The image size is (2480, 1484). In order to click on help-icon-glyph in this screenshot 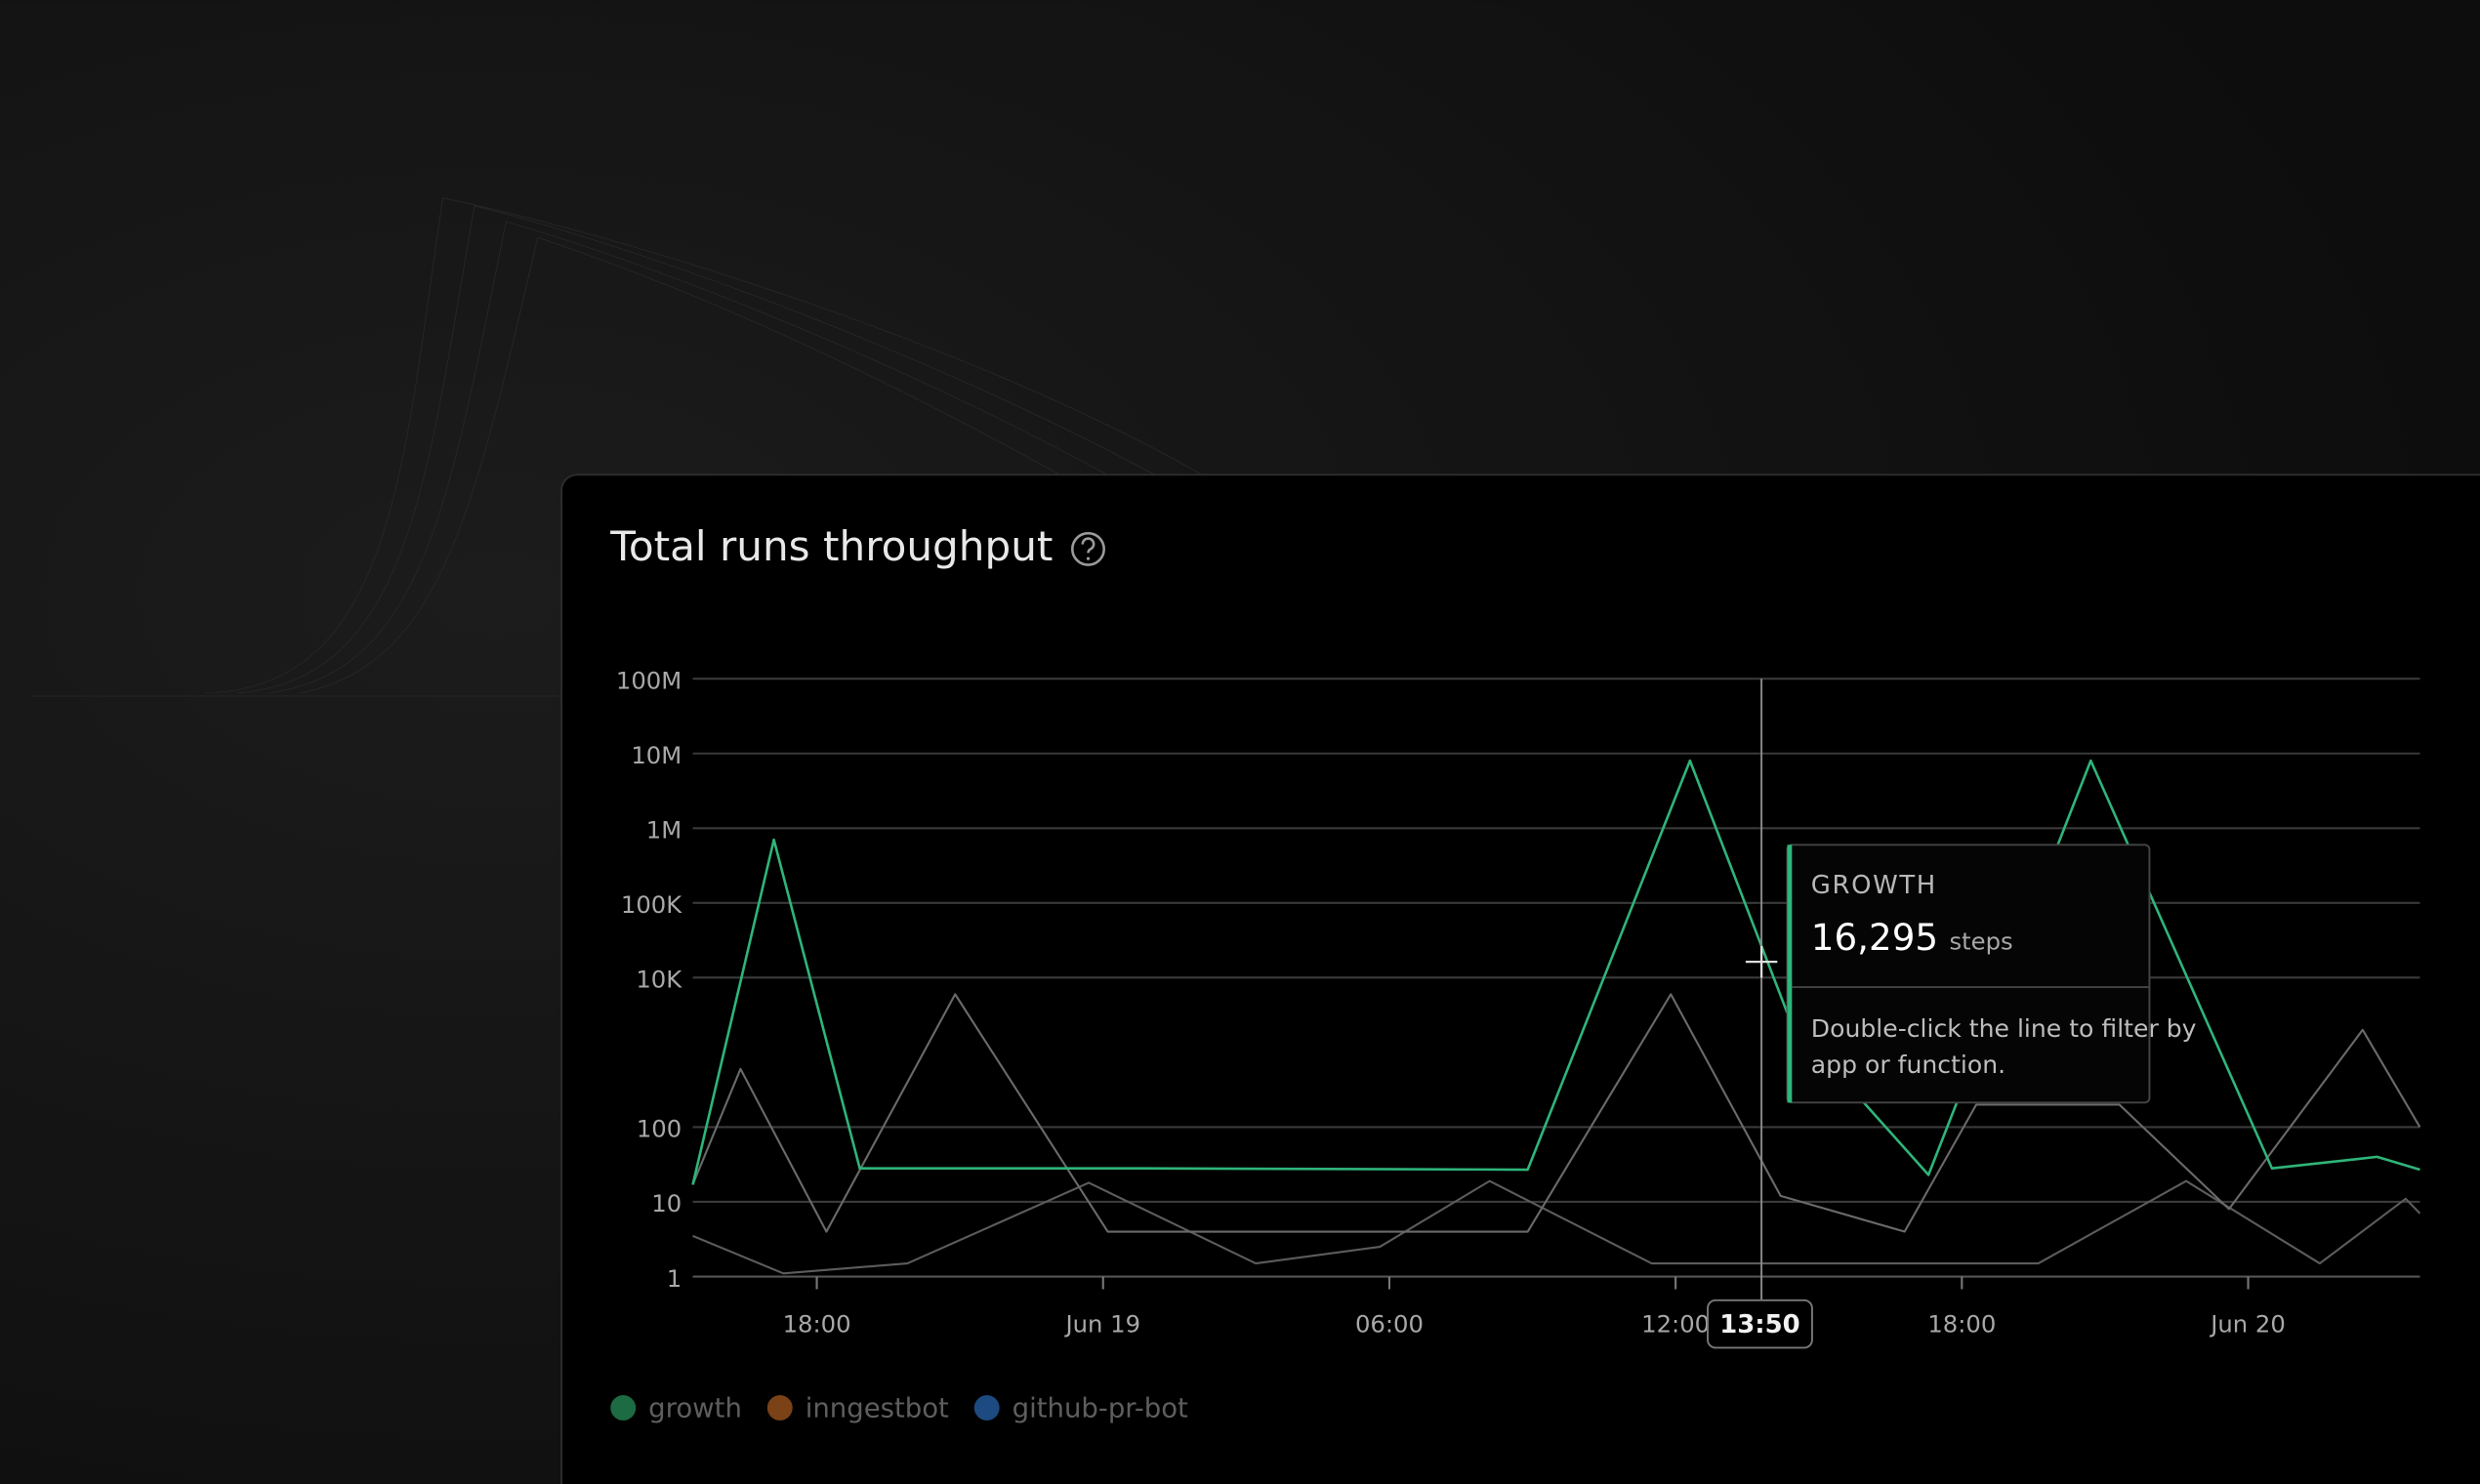, I will do `click(1088, 546)`.